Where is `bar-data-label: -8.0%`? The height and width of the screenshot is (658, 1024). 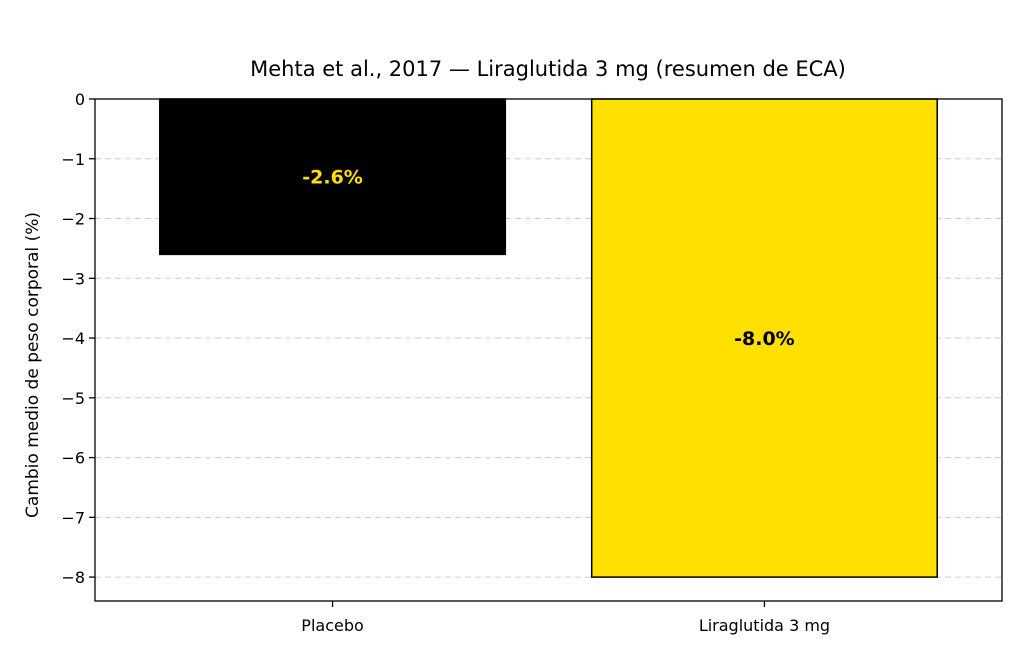
bar-data-label: -8.0% is located at coordinates (764, 339).